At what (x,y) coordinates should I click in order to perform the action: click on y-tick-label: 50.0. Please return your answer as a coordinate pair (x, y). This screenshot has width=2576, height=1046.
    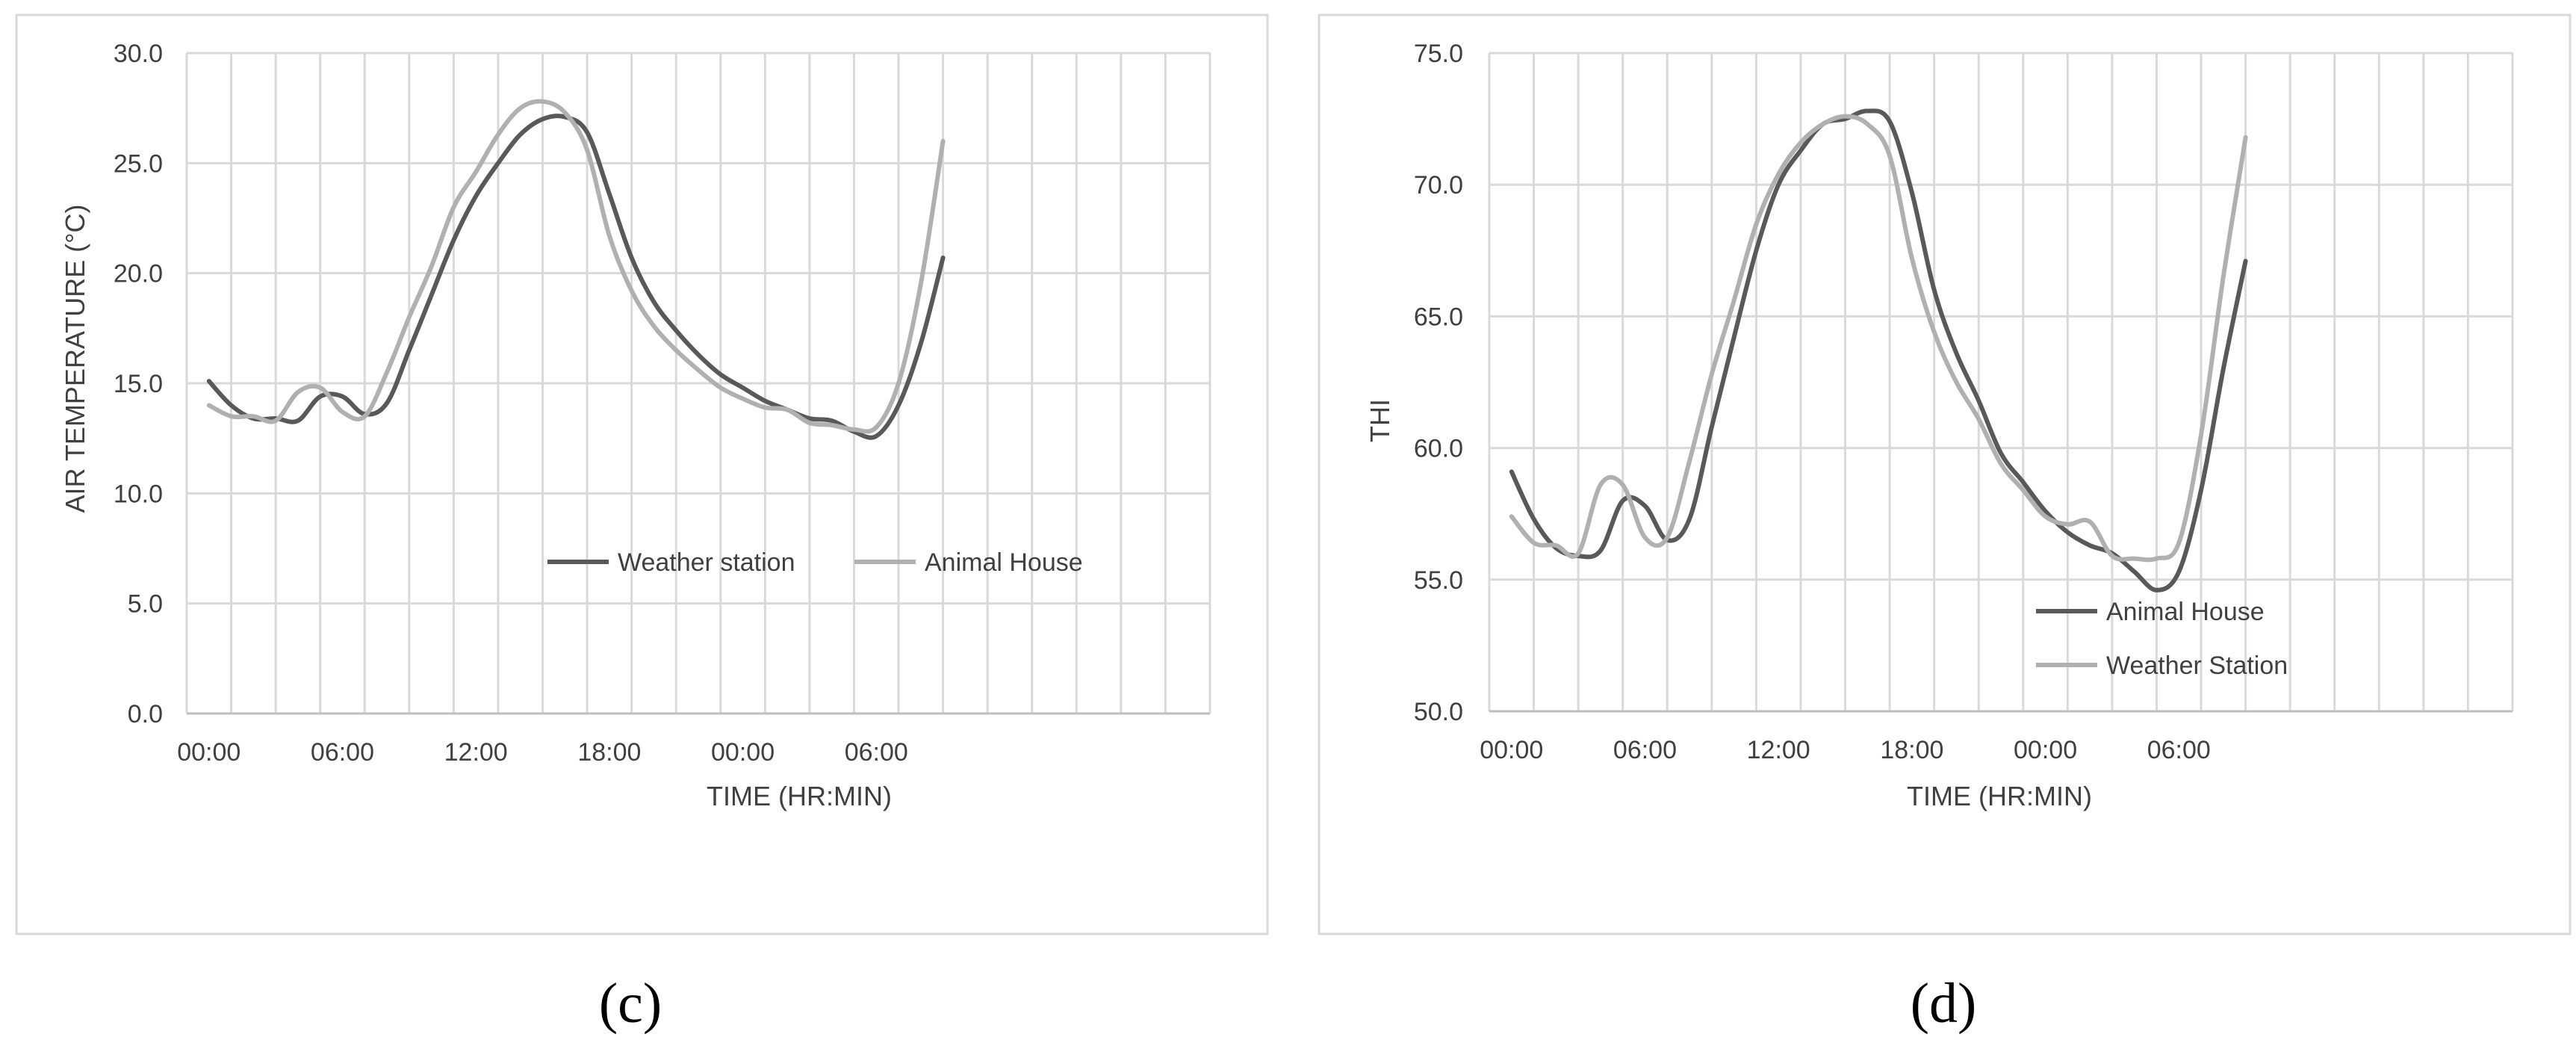
    Looking at the image, I should click on (1438, 712).